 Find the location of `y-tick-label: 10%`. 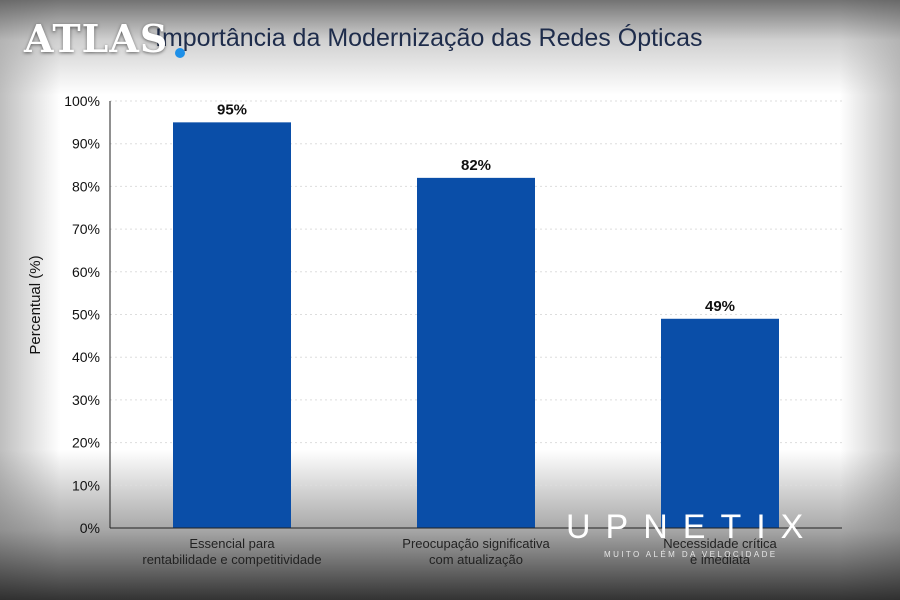

y-tick-label: 10% is located at coordinates (86, 485).